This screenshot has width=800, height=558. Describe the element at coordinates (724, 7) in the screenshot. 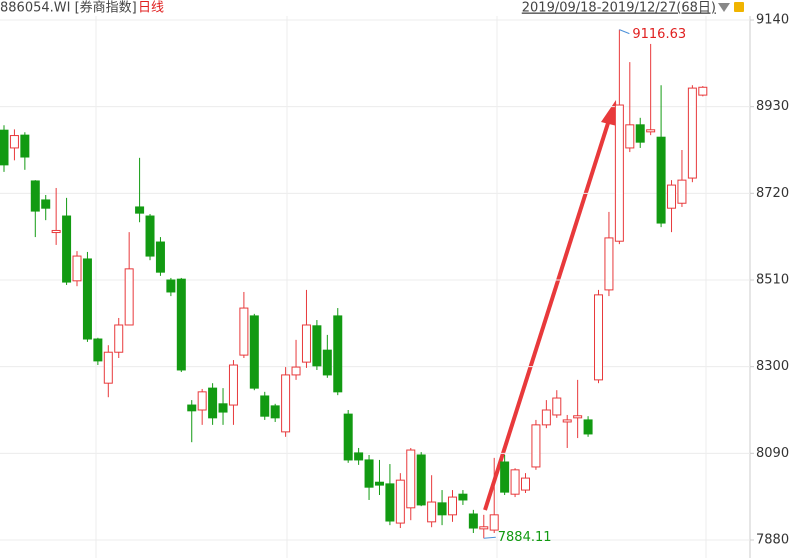

I see `dropdown-icon` at that location.